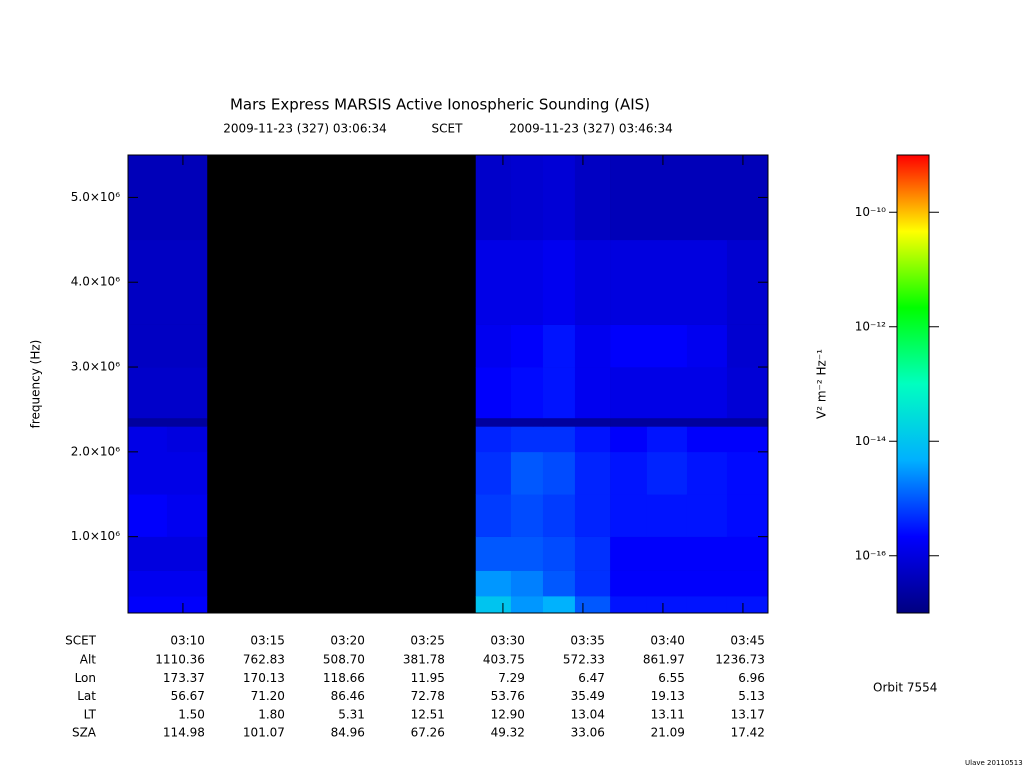 The width and height of the screenshot is (1024, 768). Describe the element at coordinates (428, 678) in the screenshot. I see `ephemeris-value: 11.95` at that location.